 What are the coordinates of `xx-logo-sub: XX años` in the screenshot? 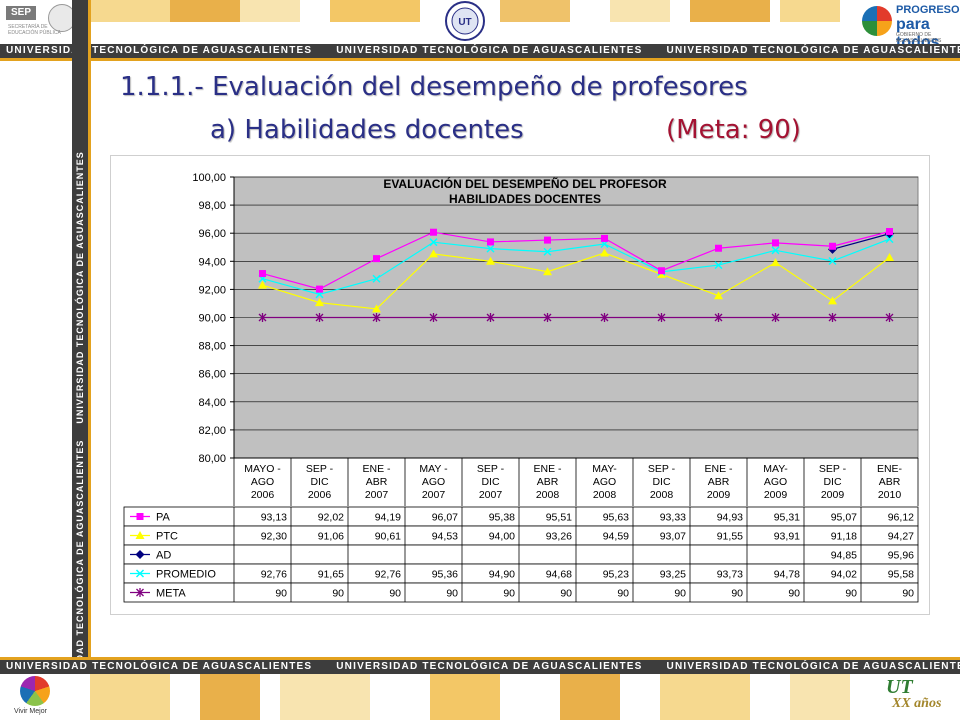 It's located at (917, 703).